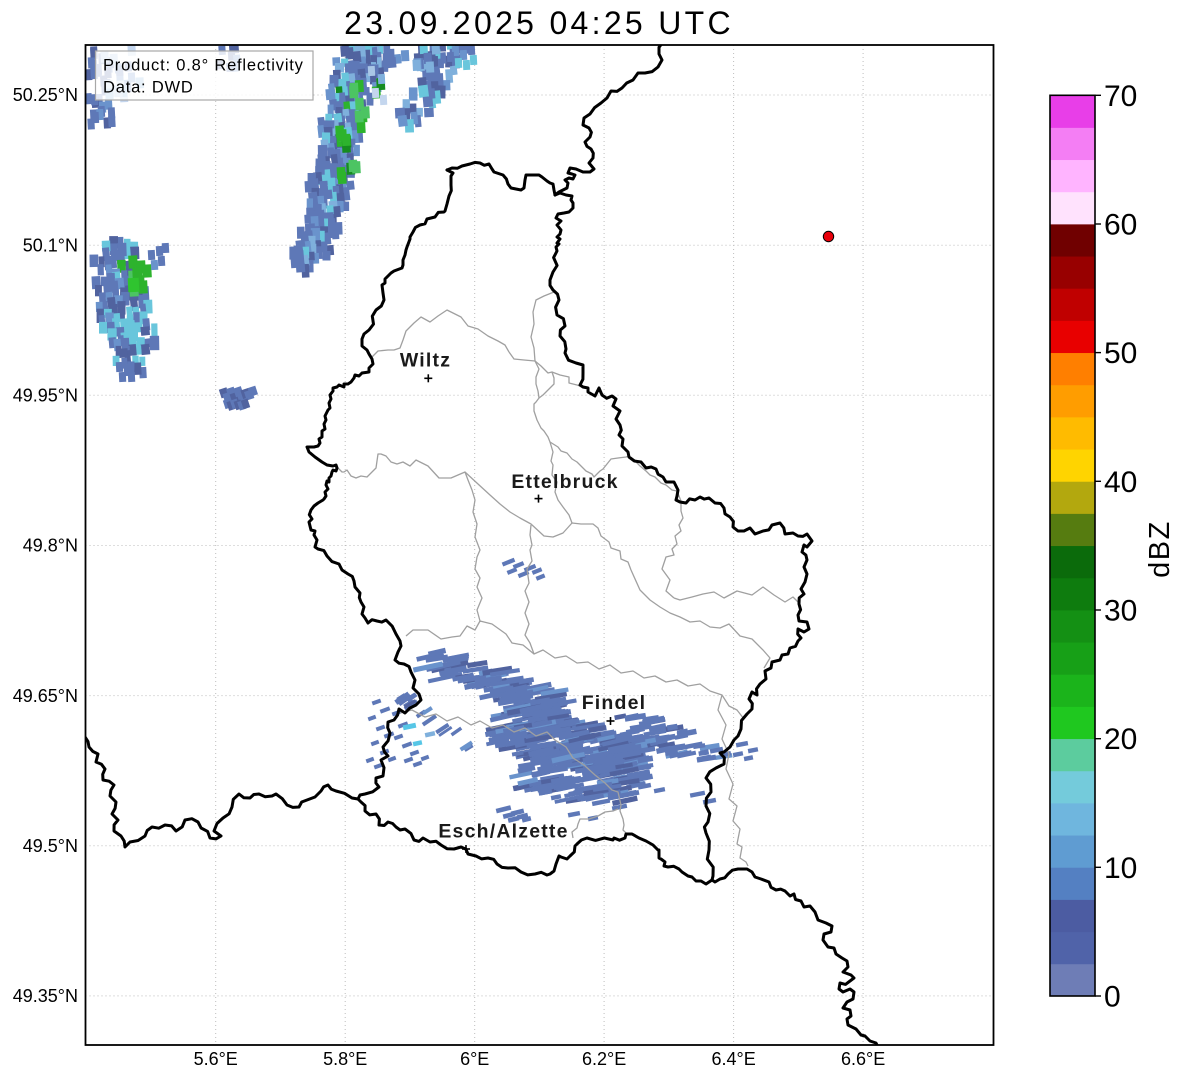 The height and width of the screenshot is (1081, 1184). I want to click on svg-text: 49.5°N, so click(50, 846).